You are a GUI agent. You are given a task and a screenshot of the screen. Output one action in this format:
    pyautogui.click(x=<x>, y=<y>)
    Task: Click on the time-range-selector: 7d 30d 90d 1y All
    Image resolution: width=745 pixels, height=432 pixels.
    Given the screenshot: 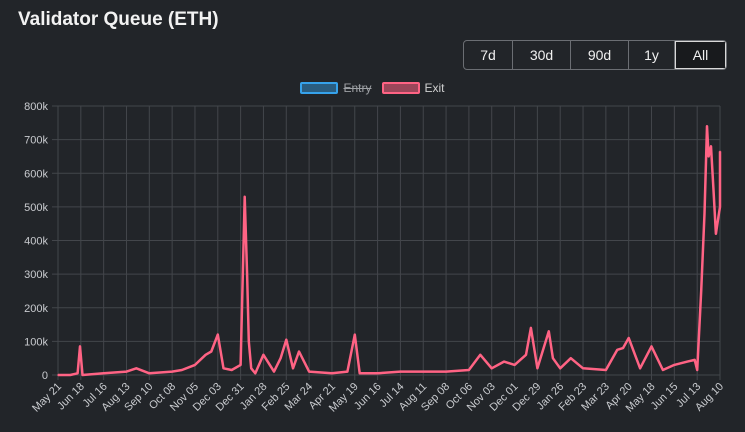 What is the action you would take?
    pyautogui.click(x=595, y=55)
    